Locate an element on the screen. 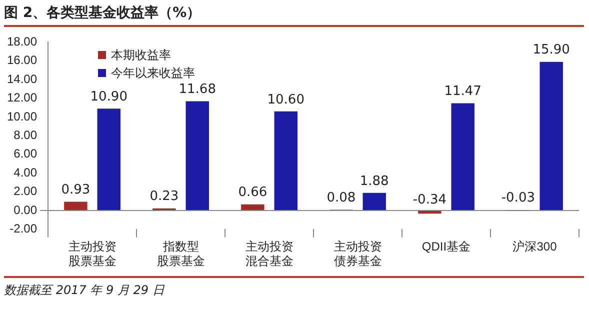 The image size is (589, 323). x-tick-label: 主动投资股票基金 is located at coordinates (92, 254).